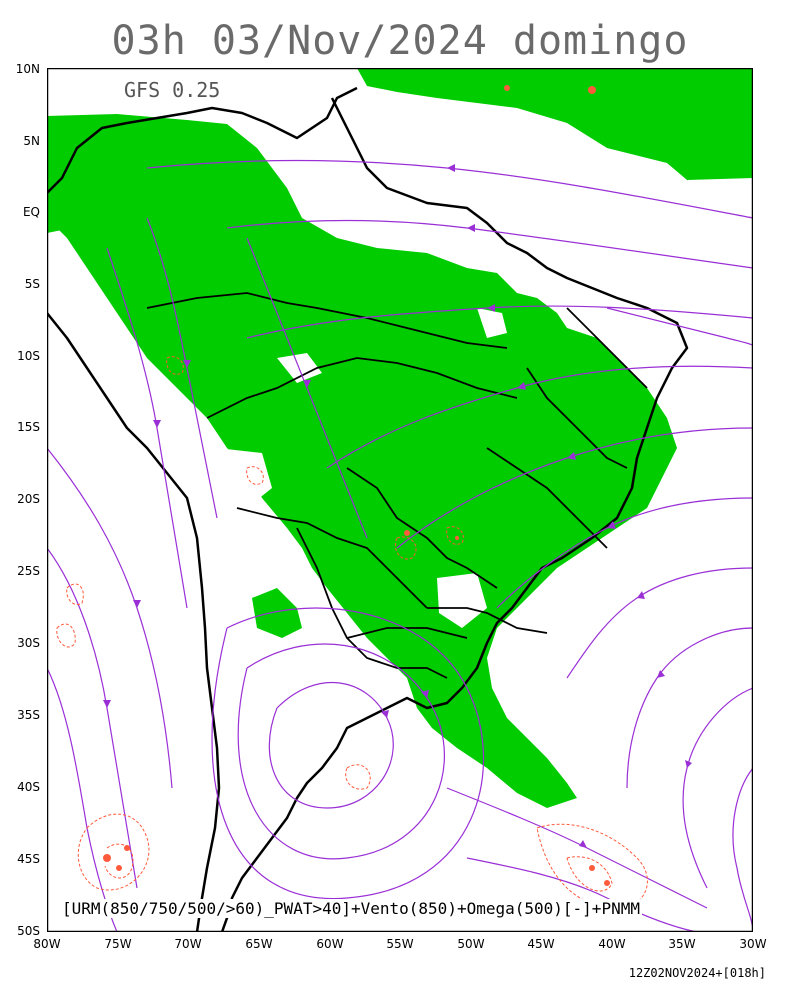 The image size is (800, 1000). I want to click on lon-label: 35W, so click(682, 944).